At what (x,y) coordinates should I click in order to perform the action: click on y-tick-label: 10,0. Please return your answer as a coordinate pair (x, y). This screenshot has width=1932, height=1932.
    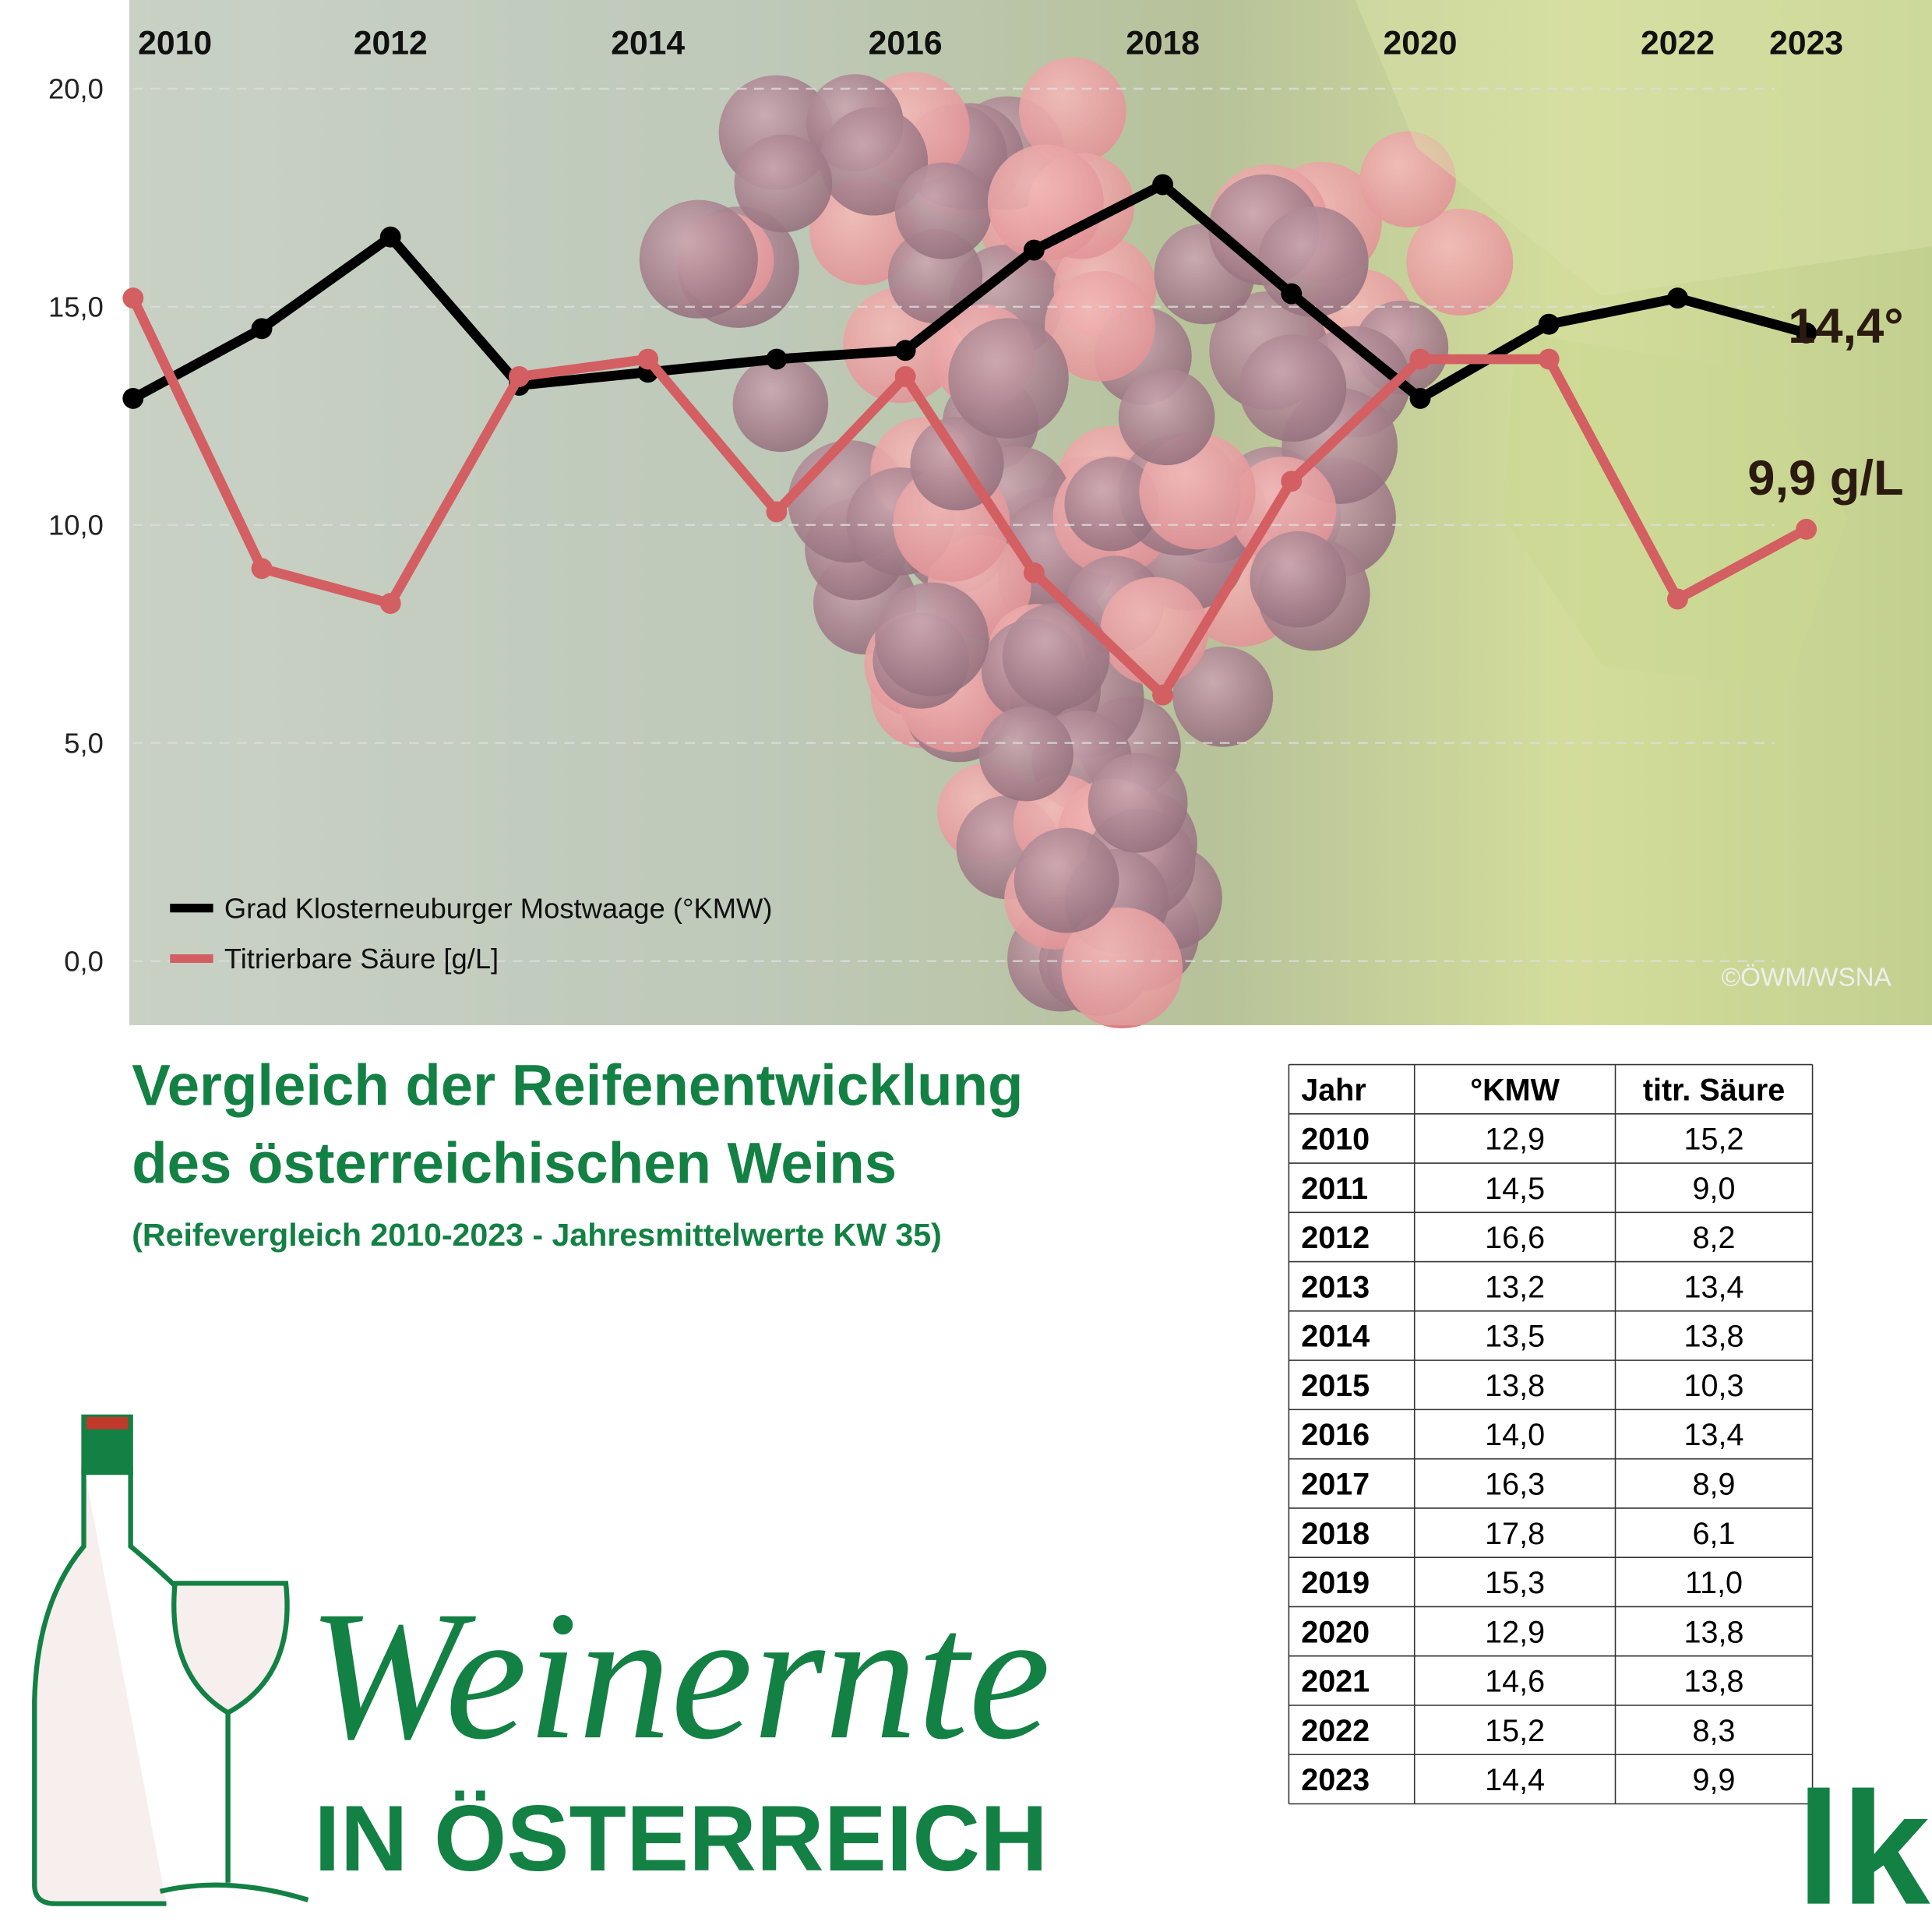
    Looking at the image, I should click on (76, 525).